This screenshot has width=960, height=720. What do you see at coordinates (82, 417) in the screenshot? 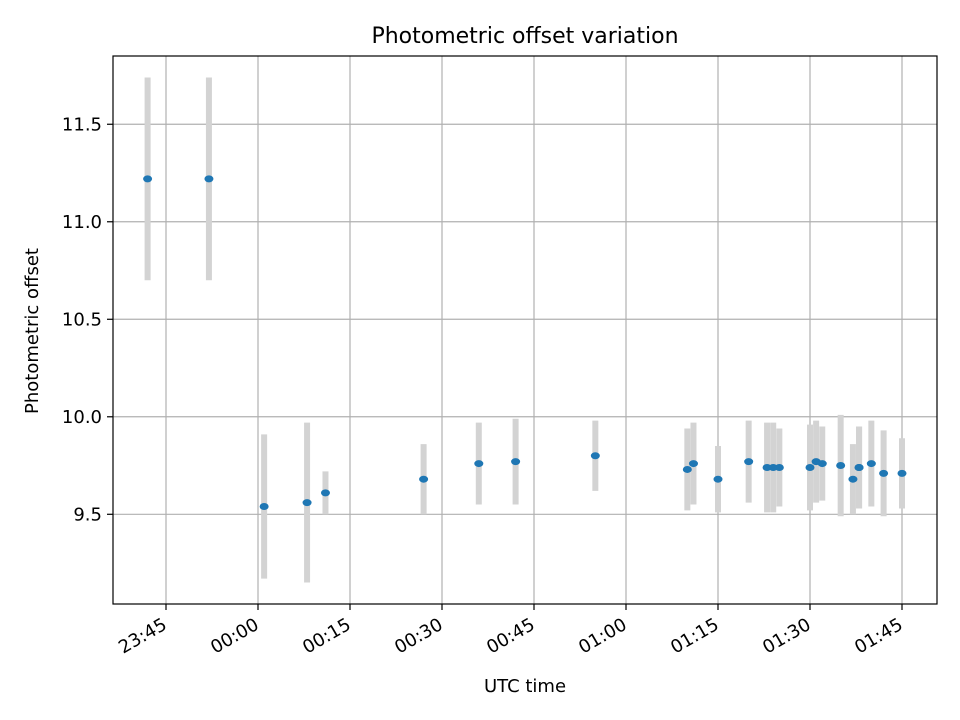
I see `y-tick-label: 10.0` at bounding box center [82, 417].